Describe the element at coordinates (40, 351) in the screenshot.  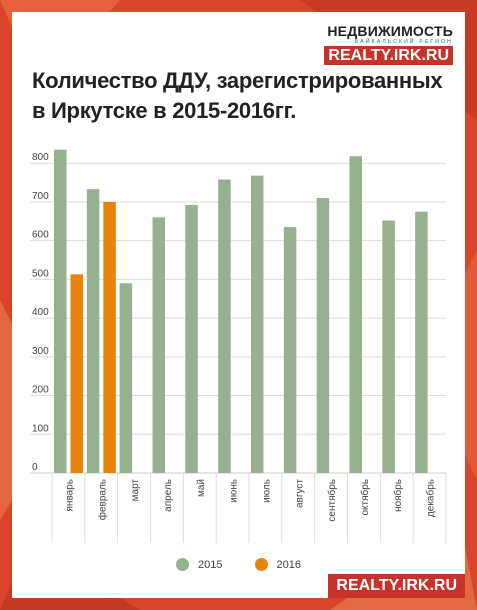
I see `y-tick-label: 300` at that location.